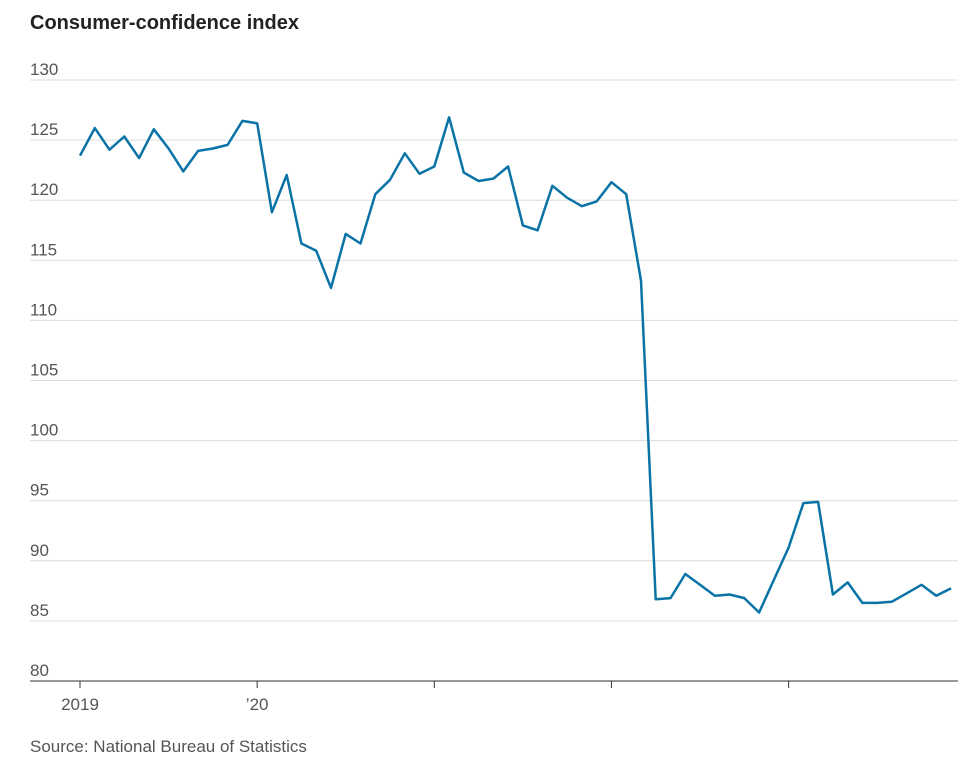 The height and width of the screenshot is (773, 979). I want to click on y-tick-label: 80, so click(39, 670).